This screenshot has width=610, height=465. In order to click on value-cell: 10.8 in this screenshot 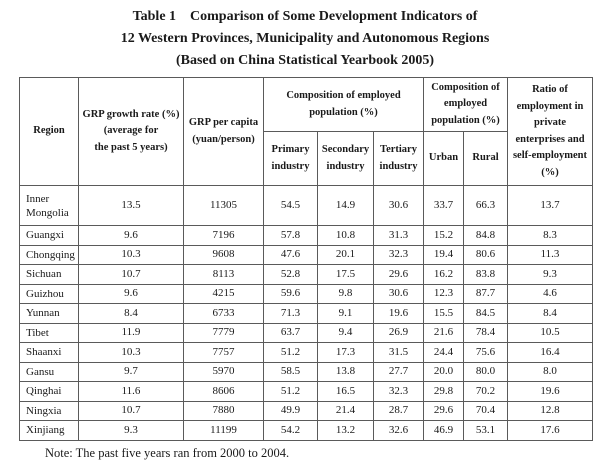, I will do `click(345, 235)`.